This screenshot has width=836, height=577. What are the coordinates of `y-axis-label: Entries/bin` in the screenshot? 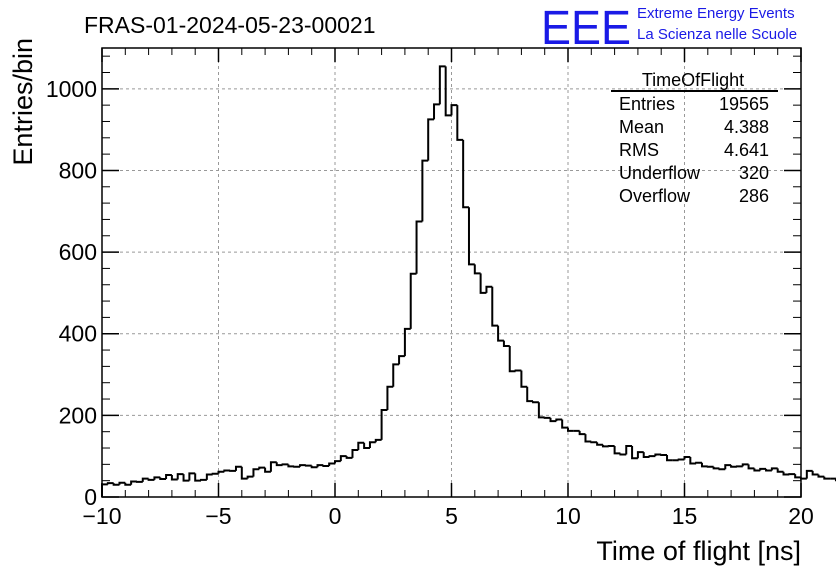 It's located at (23, 102).